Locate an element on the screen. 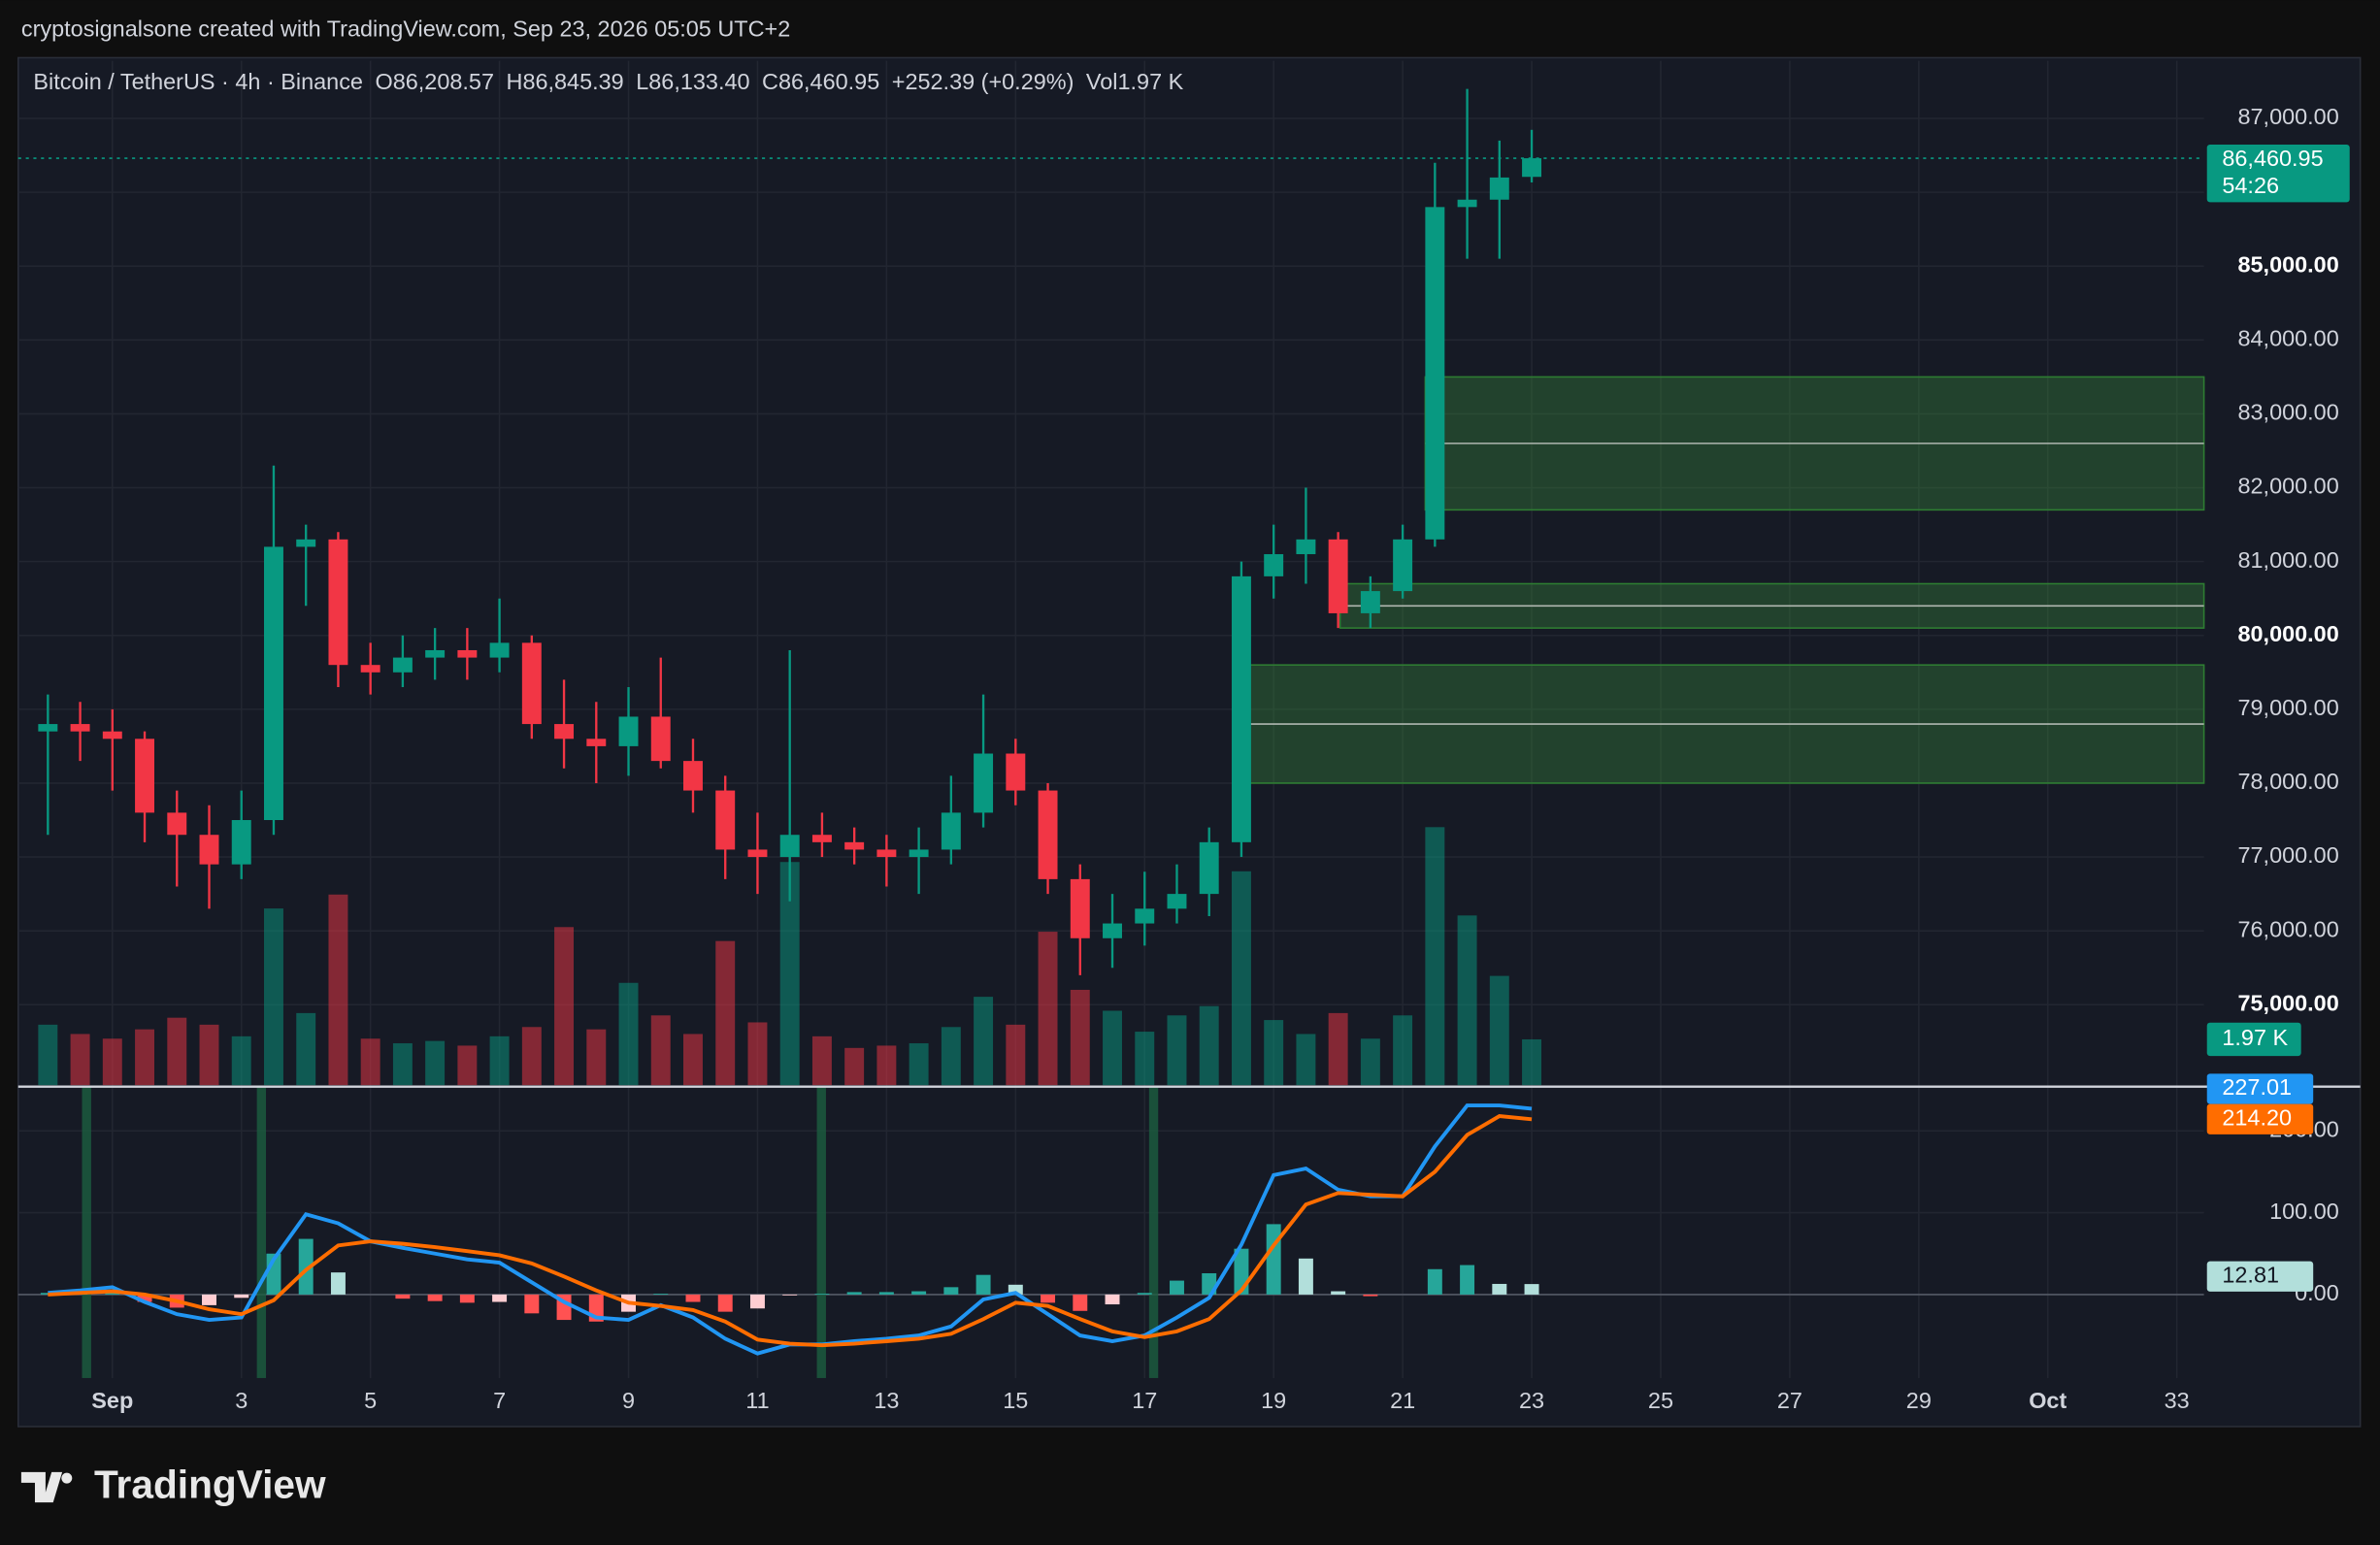 Image resolution: width=2380 pixels, height=1545 pixels. legend-value: O86,208.57 is located at coordinates (435, 81).